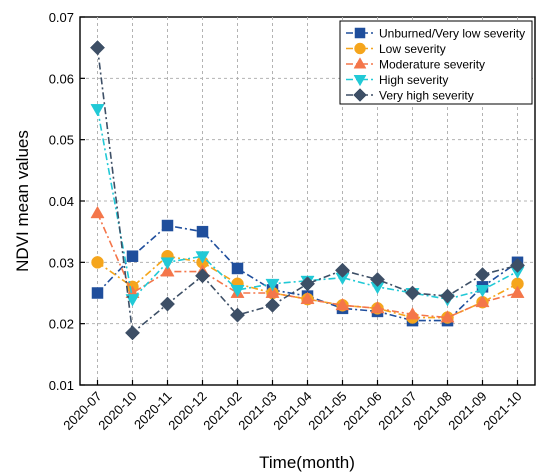 The width and height of the screenshot is (550, 476). I want to click on legend-label: Moderature severity, so click(432, 65).